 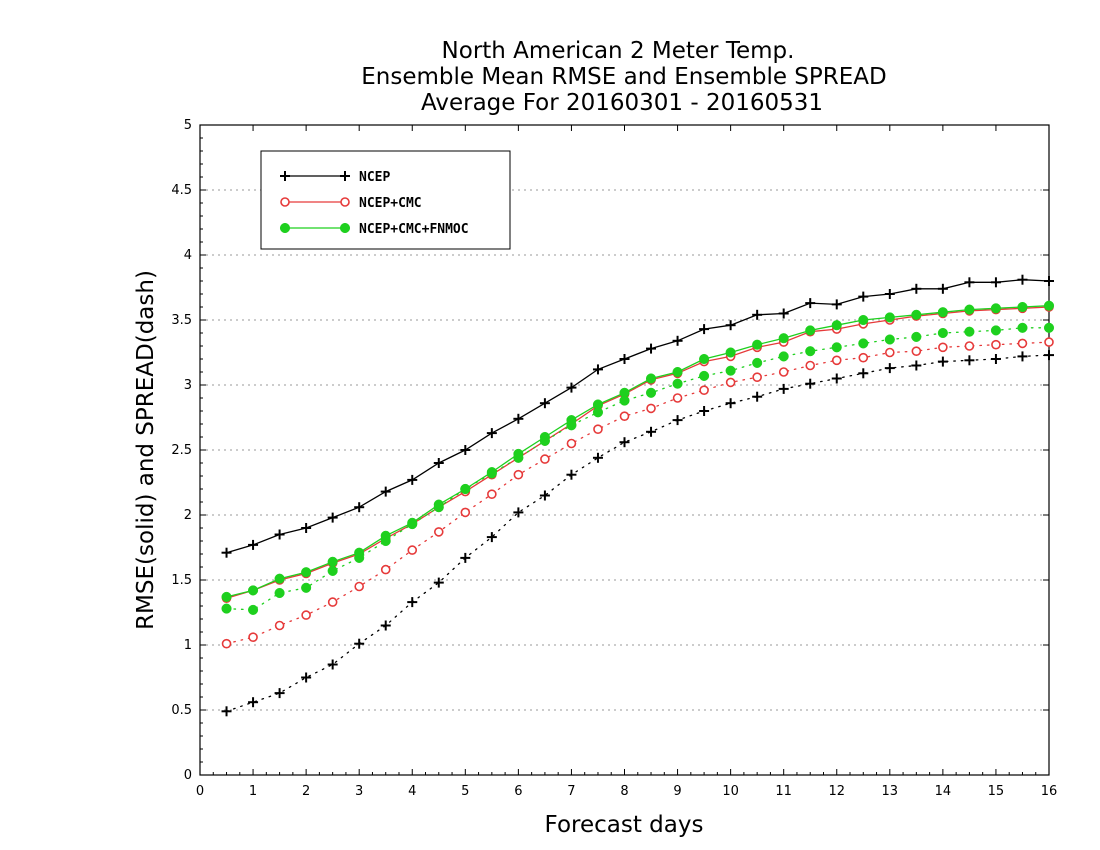 What do you see at coordinates (465, 791) in the screenshot?
I see `x-tick-label: 5` at bounding box center [465, 791].